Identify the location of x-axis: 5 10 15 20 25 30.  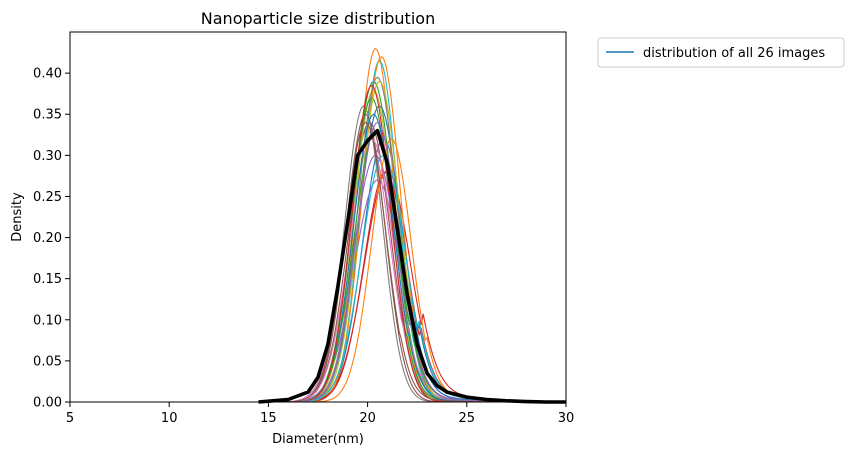
(320, 414).